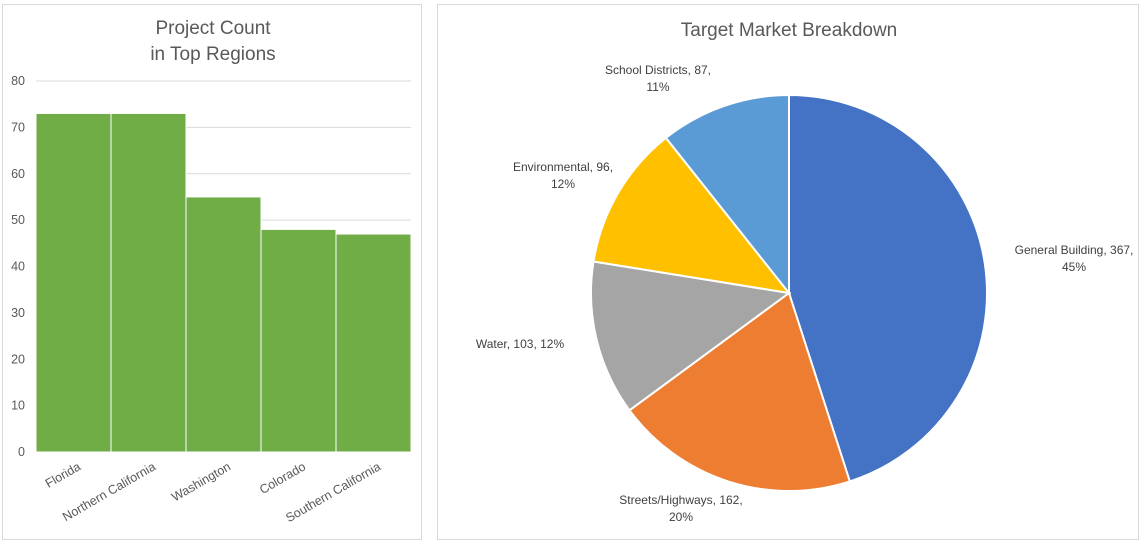  What do you see at coordinates (282, 478) in the screenshot?
I see `x-tick-label: Colorado` at bounding box center [282, 478].